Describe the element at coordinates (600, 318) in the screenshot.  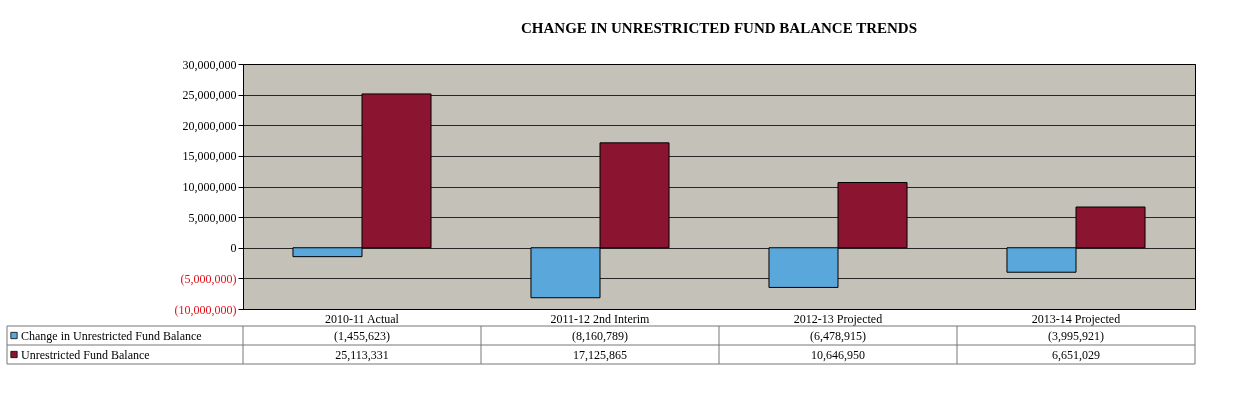
I see `x-tick-label: 2011-12 2nd Interim` at that location.